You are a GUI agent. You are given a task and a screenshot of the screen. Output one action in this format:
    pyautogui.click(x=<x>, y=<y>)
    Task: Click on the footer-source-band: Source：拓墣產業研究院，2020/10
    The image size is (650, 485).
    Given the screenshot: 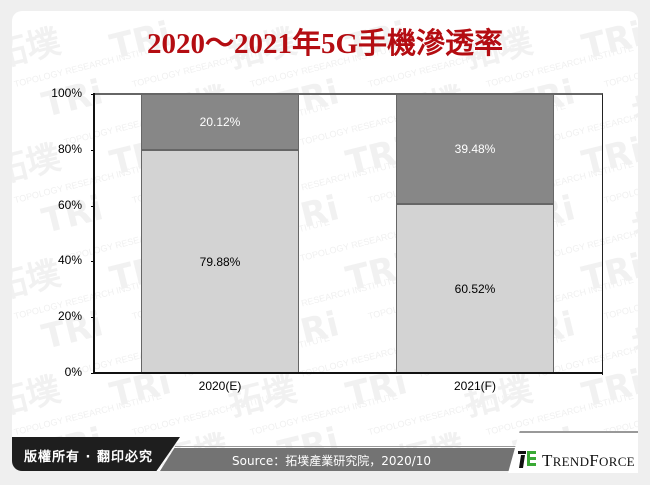 What is the action you would take?
    pyautogui.click(x=340, y=459)
    